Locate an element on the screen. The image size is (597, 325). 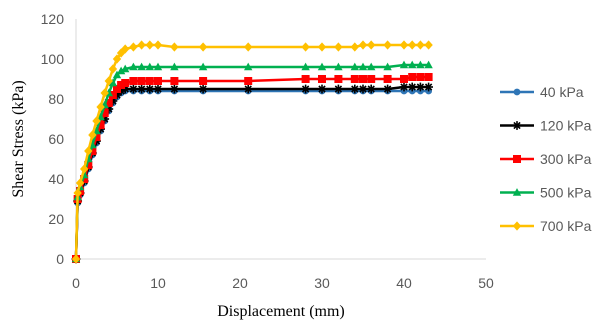
legend-item: 500 kPa is located at coordinates (546, 193).